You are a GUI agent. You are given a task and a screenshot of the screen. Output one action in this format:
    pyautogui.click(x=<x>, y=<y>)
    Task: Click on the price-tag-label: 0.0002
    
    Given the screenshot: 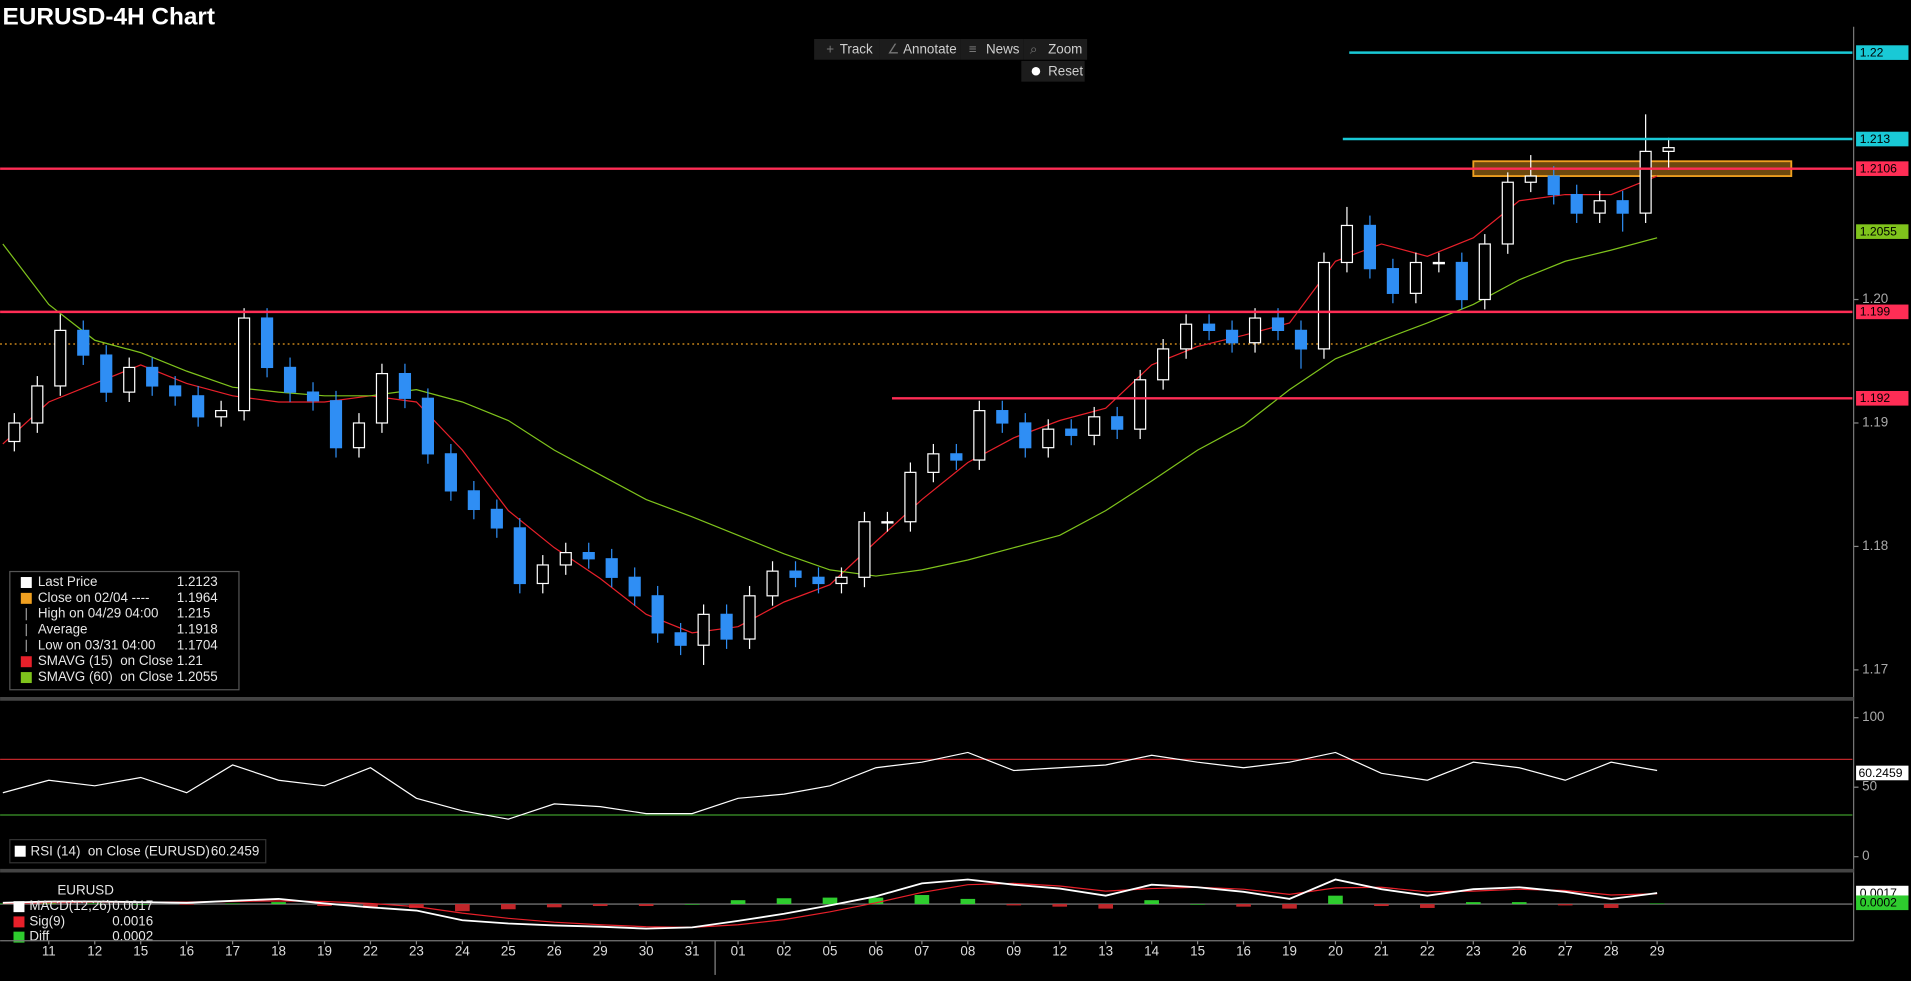 What is the action you would take?
    pyautogui.click(x=1878, y=903)
    